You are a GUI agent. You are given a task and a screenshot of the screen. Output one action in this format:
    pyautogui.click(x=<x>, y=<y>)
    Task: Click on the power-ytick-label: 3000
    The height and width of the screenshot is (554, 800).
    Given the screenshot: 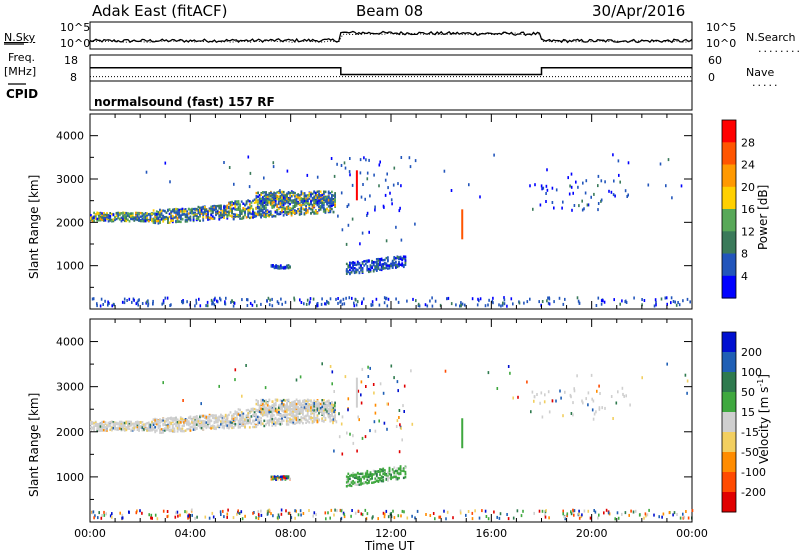 What is the action you would take?
    pyautogui.click(x=70, y=179)
    